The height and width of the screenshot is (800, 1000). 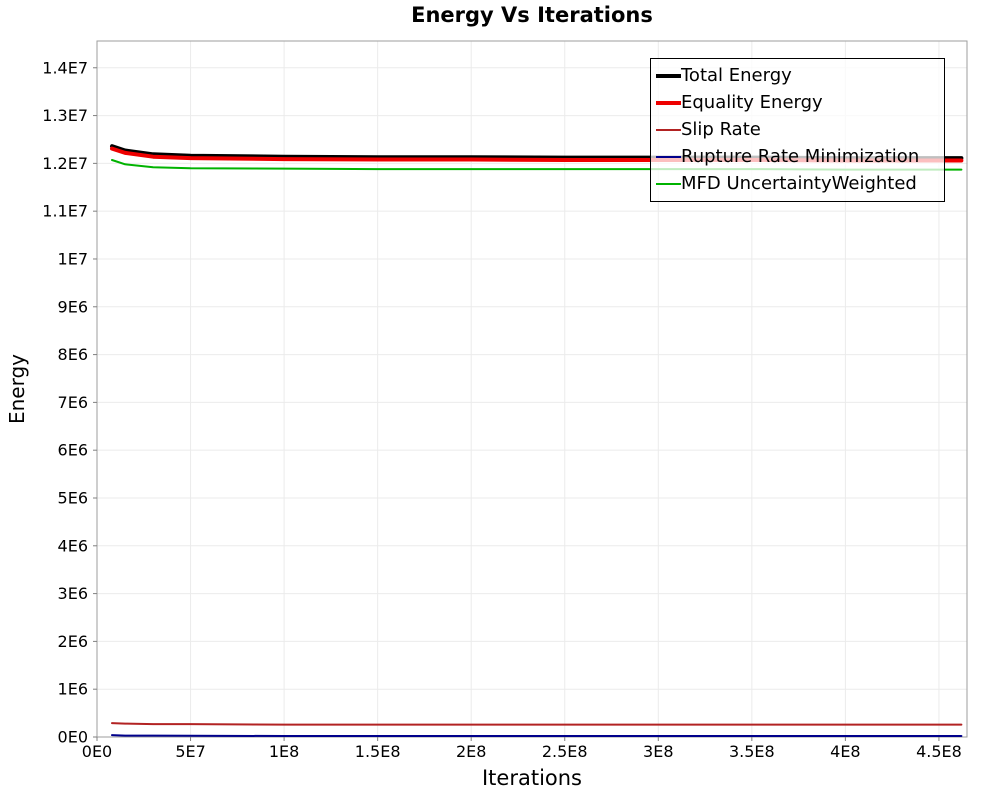 I want to click on y-tick-label: 1.3E7, so click(x=65, y=115).